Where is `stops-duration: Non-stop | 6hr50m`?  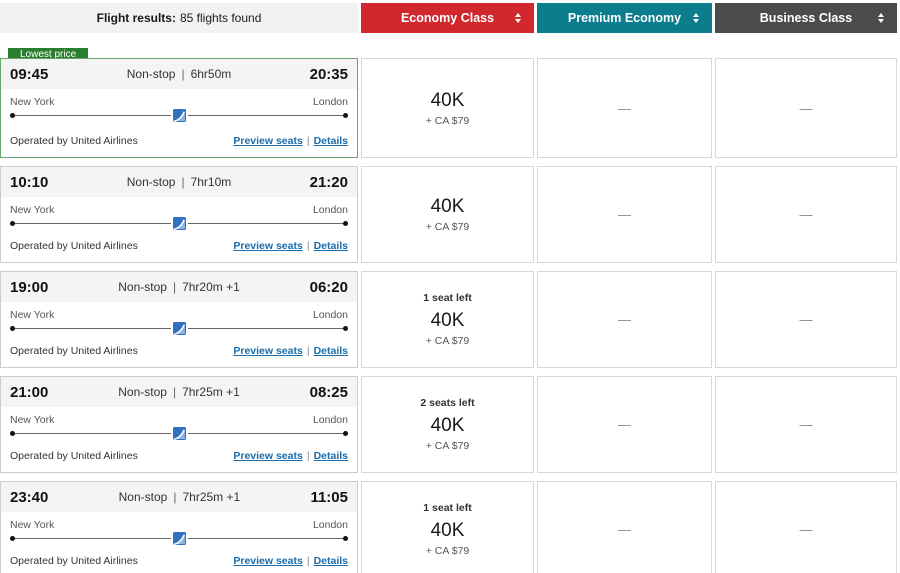 stops-duration: Non-stop | 6hr50m is located at coordinates (179, 74).